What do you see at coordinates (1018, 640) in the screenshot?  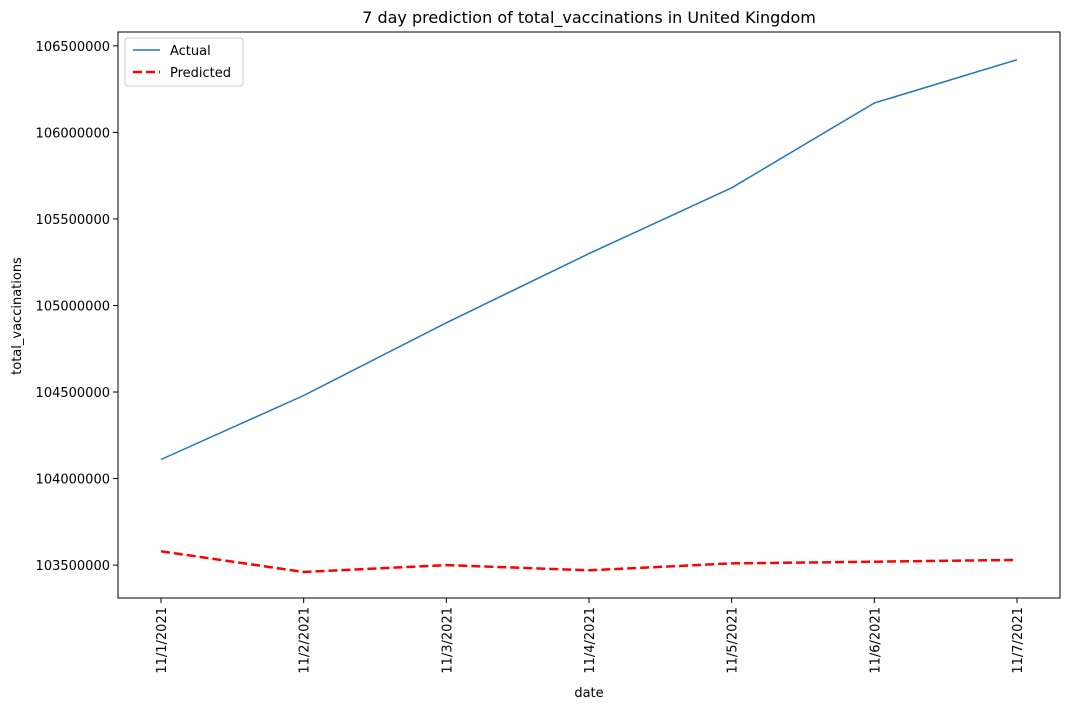 I see `x-tick-label: 11/7/2021` at bounding box center [1018, 640].